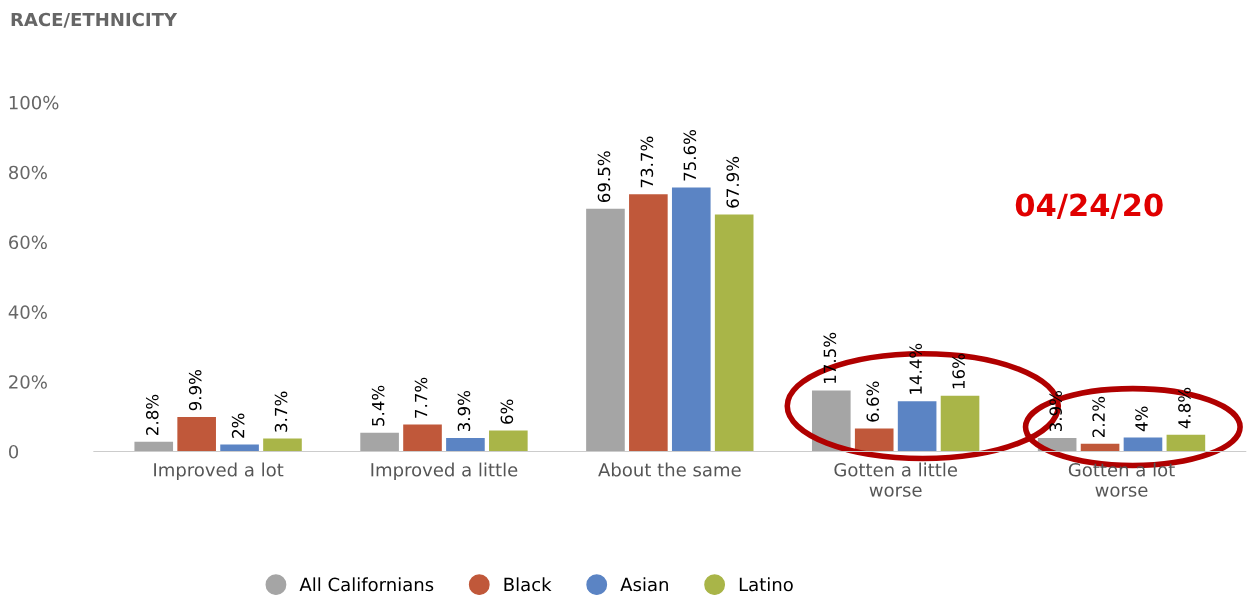  I want to click on x-tick-label: About the same, so click(669, 469).